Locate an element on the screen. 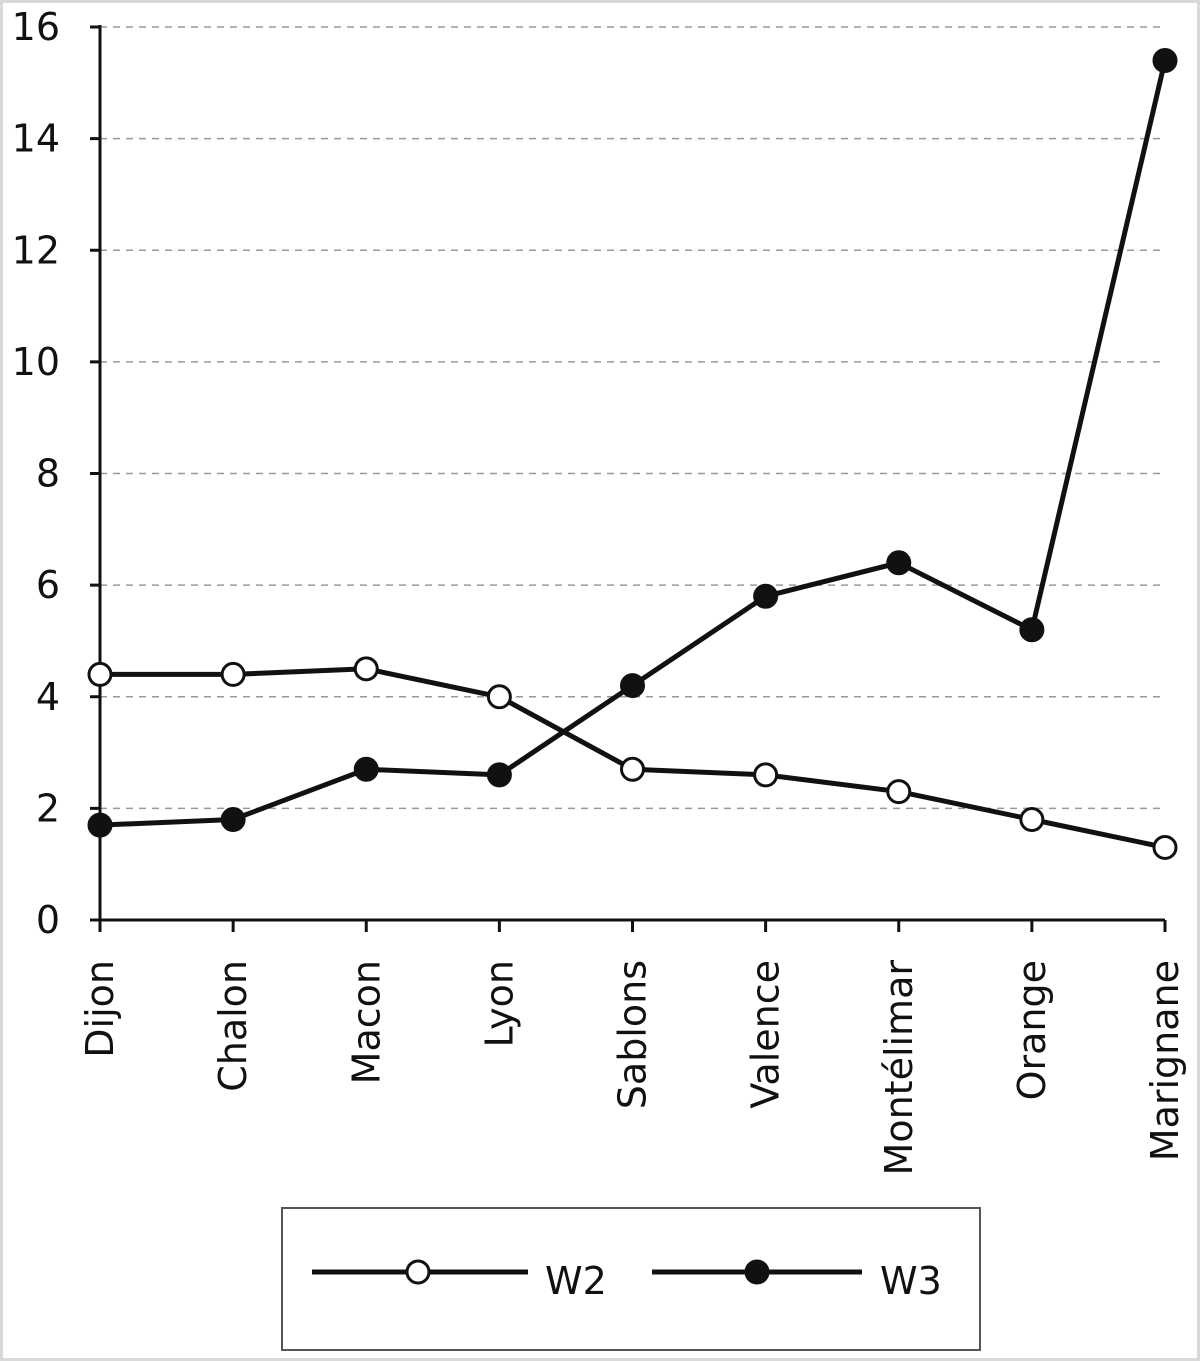 Image resolution: width=1200 pixels, height=1361 pixels. y-tick-label: 0 is located at coordinates (48, 920).